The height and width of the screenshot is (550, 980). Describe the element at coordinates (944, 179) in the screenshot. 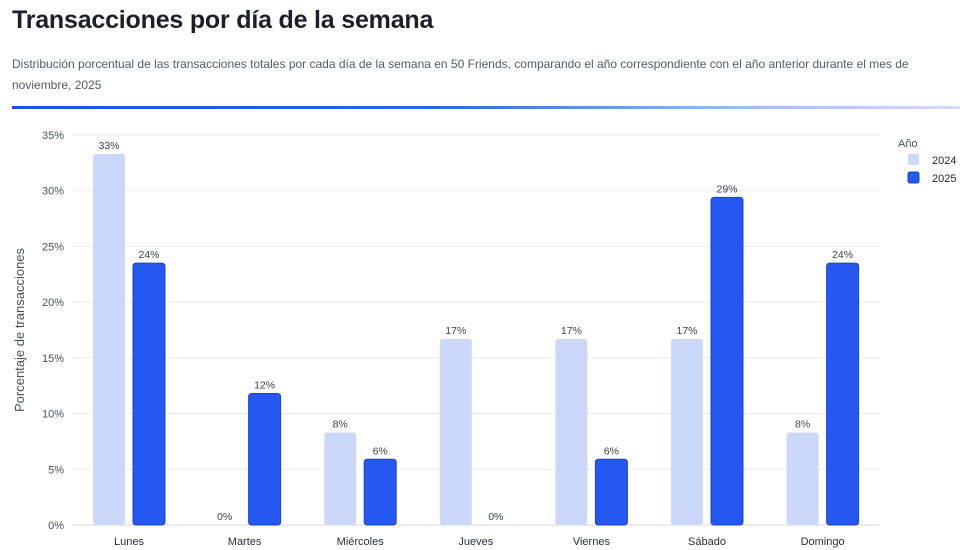

I see `legend-label-2025: 2025` at that location.